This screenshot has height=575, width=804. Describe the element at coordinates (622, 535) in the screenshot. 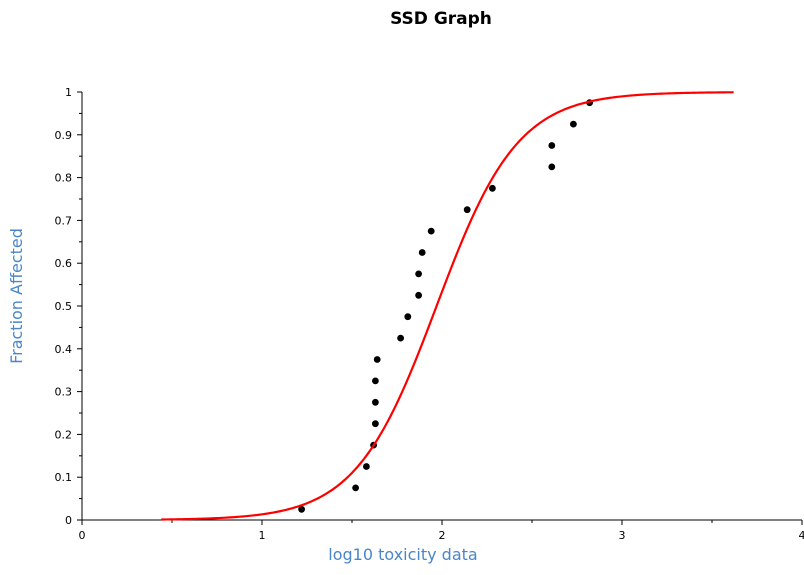

I see `x-tick-label: 3` at that location.